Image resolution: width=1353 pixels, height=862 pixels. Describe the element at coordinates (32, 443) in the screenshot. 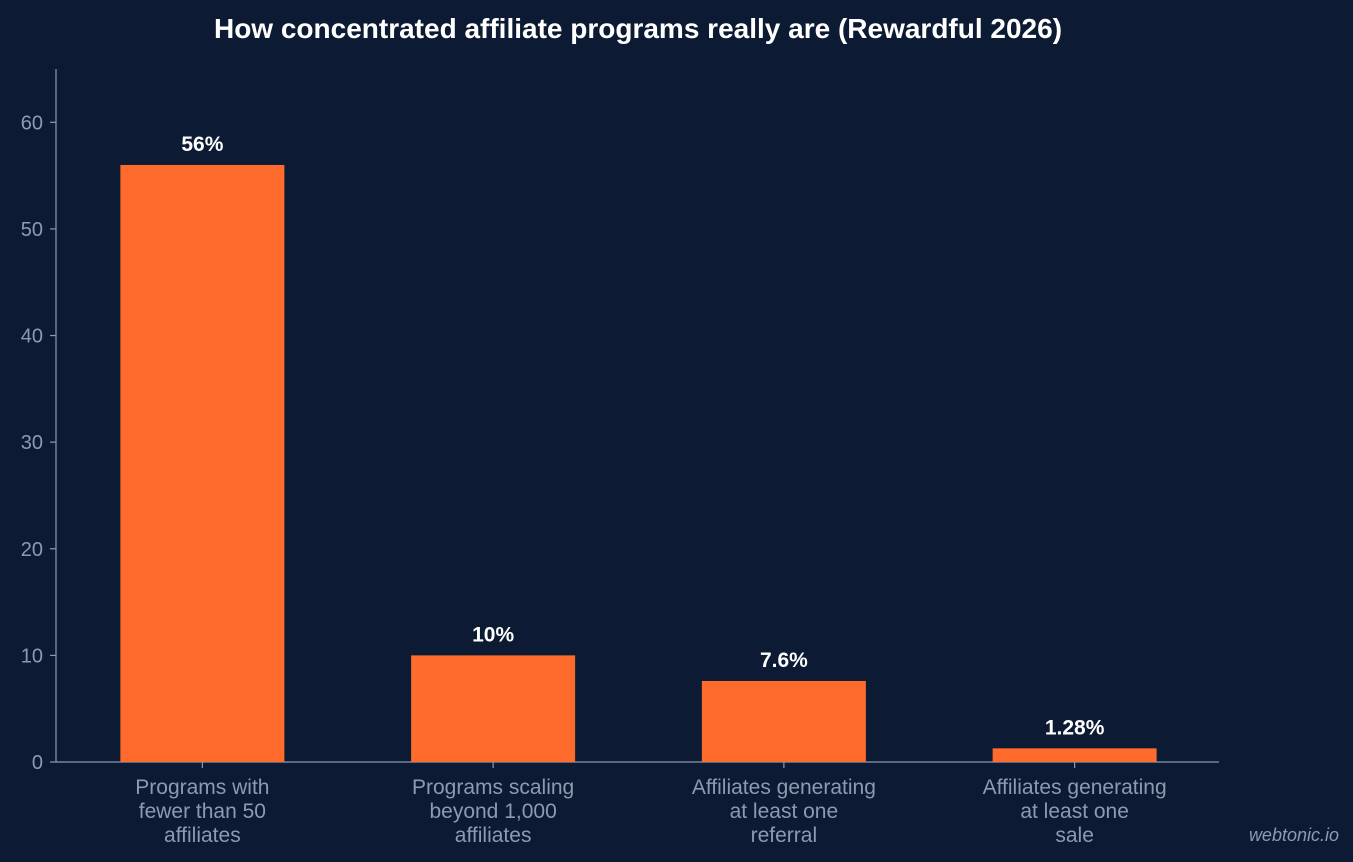

I see `y-tick-label: 30` at that location.